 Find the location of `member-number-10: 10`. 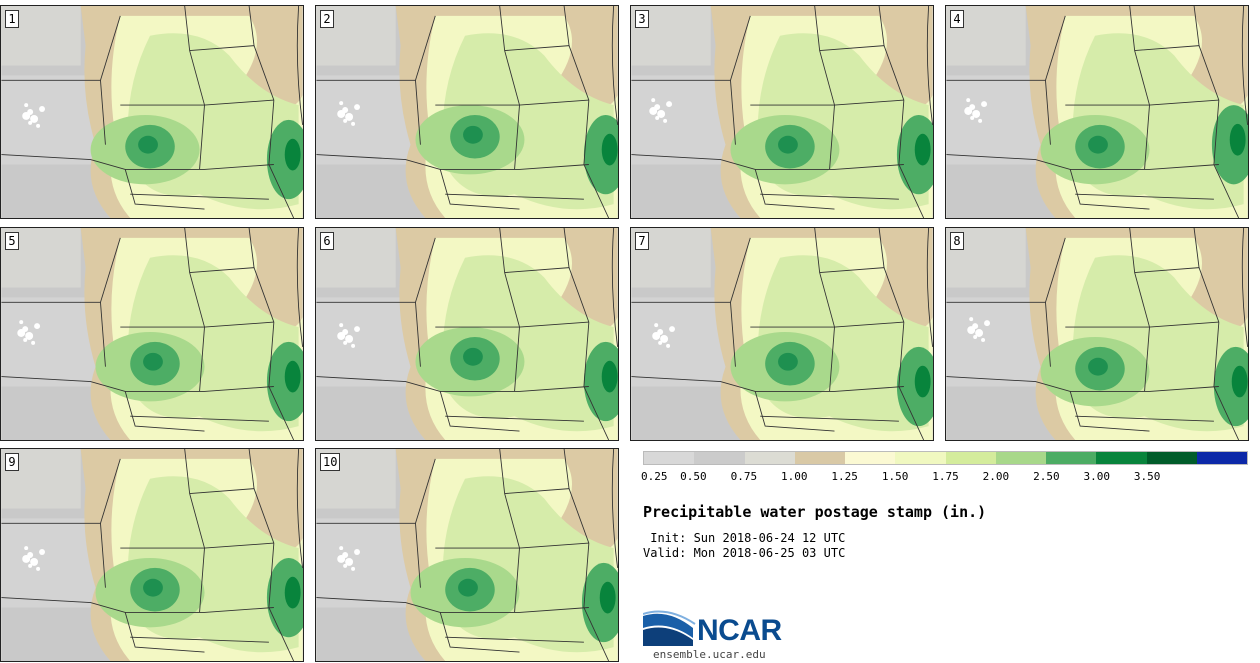

member-number-10: 10 is located at coordinates (330, 462).